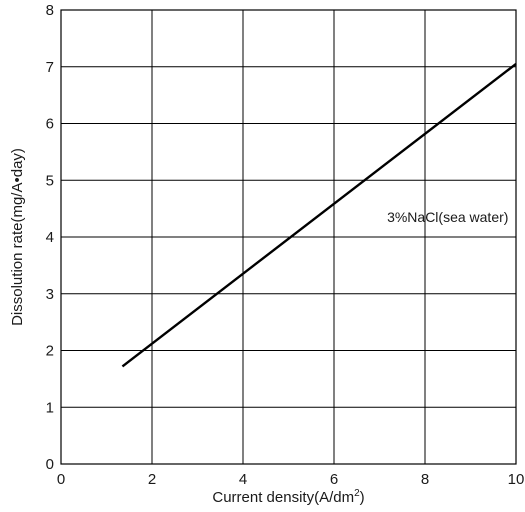  What do you see at coordinates (425, 479) in the screenshot?
I see `x-tick-label: 8` at bounding box center [425, 479].